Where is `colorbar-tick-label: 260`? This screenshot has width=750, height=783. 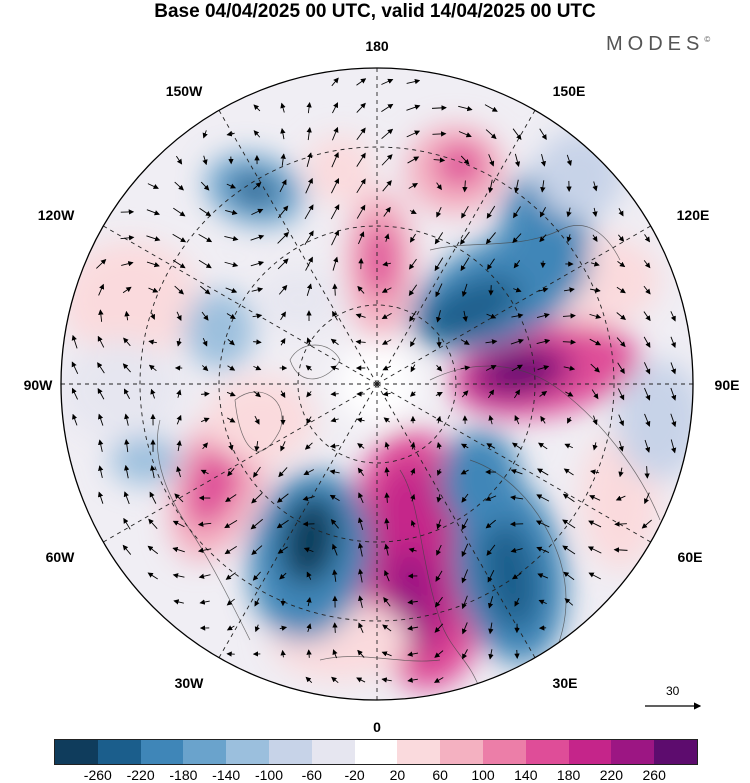 colorbar-tick-label: 260 is located at coordinates (654, 775).